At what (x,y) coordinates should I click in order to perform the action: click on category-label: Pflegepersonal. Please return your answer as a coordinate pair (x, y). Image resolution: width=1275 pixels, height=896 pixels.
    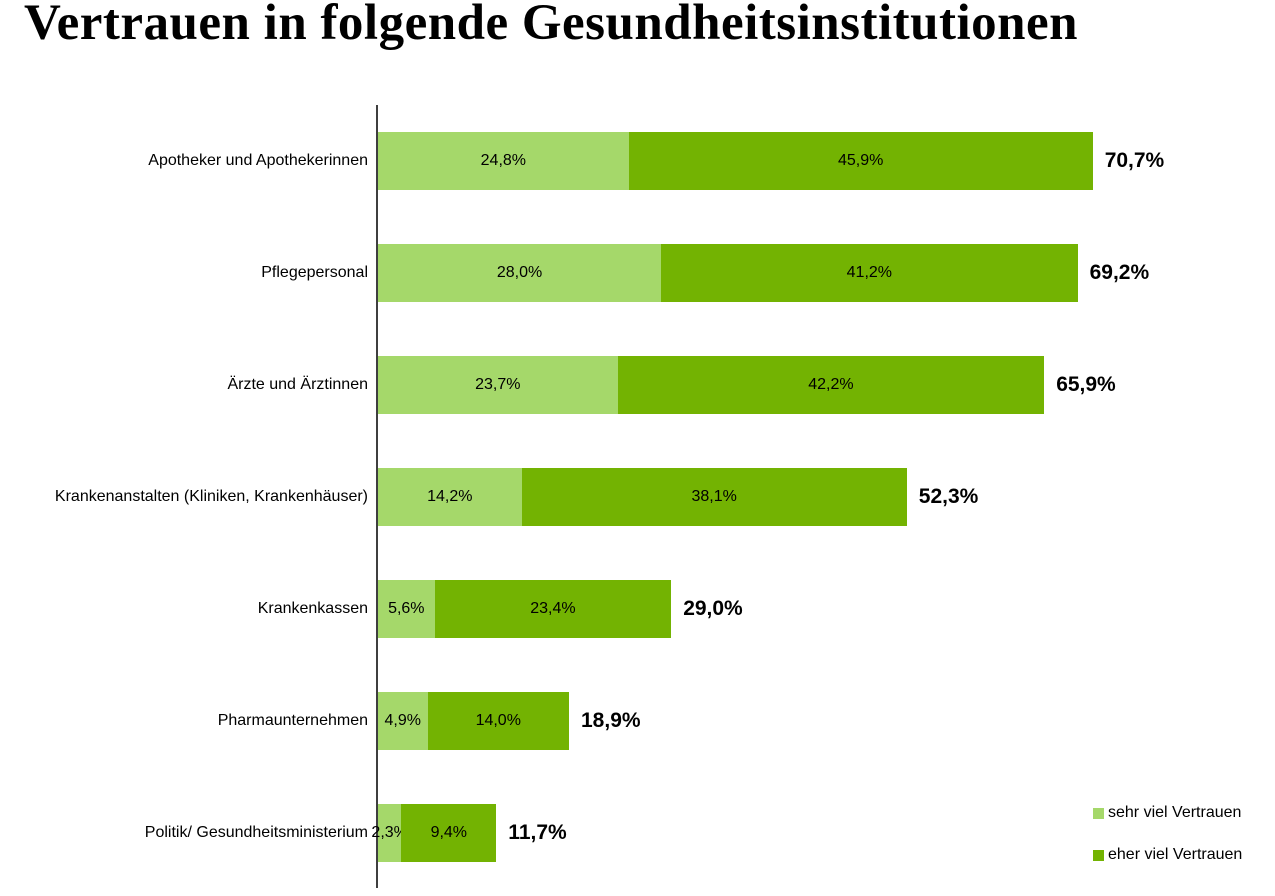
    Looking at the image, I should click on (314, 272).